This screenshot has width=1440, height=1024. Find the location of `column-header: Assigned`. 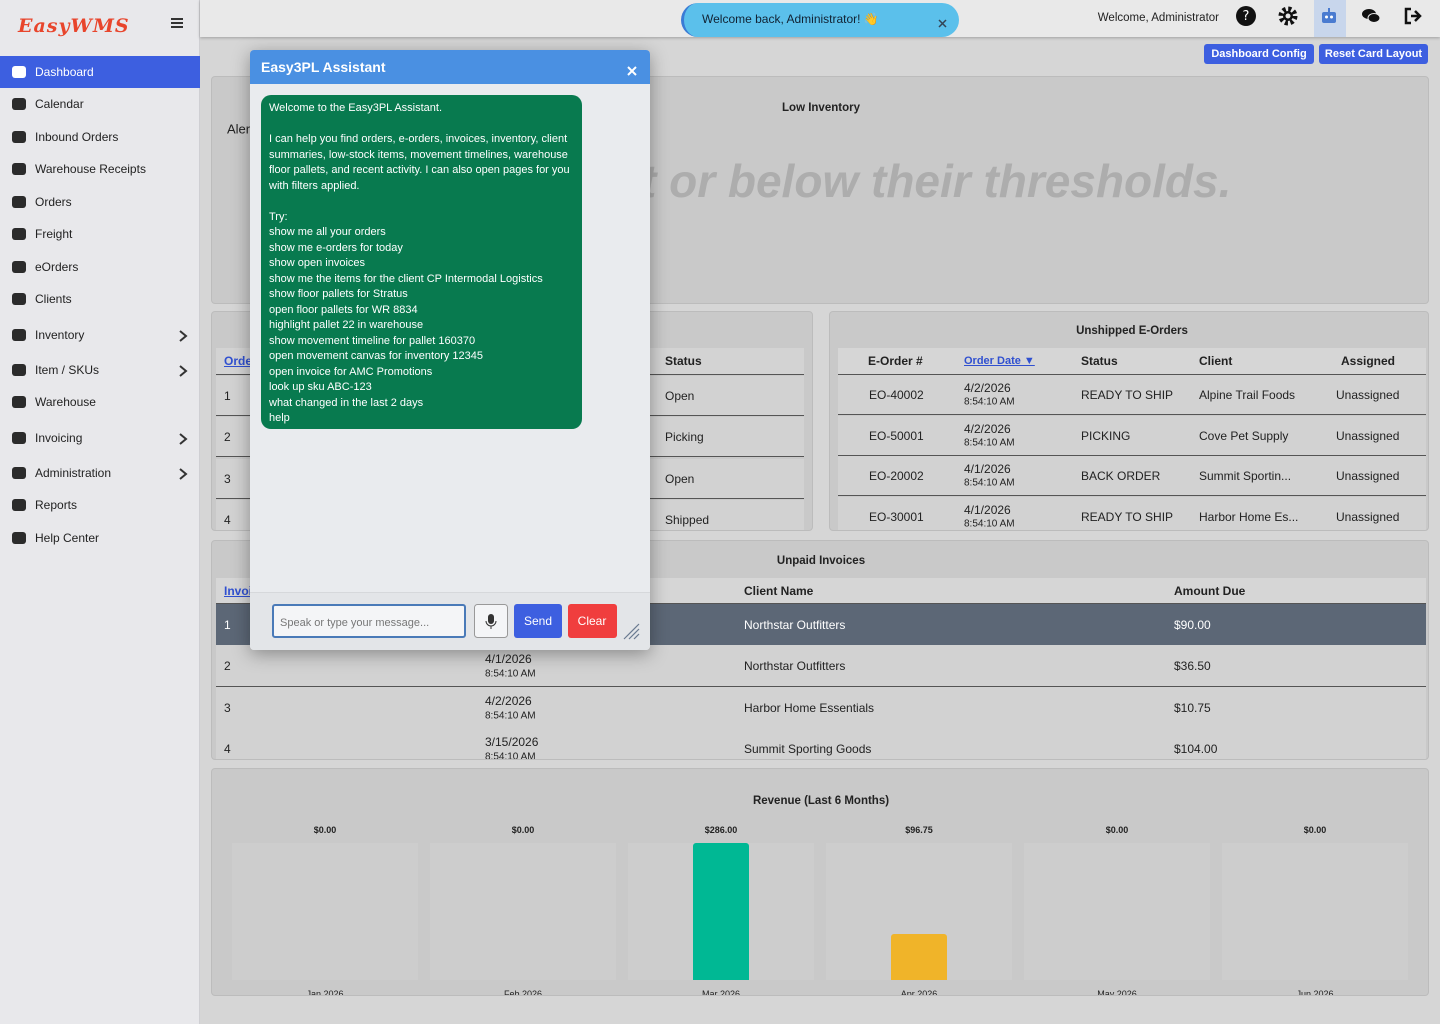

column-header: Assigned is located at coordinates (1368, 361).